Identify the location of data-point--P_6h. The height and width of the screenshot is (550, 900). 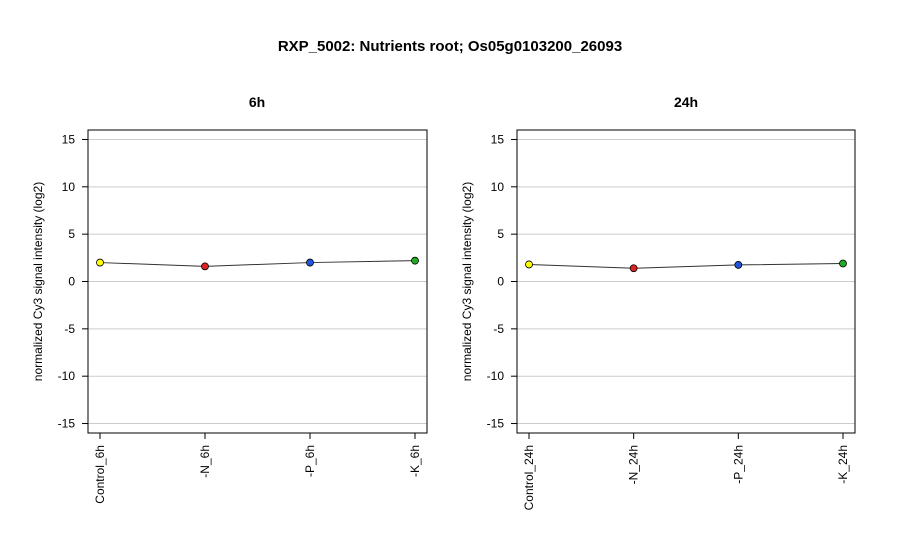
(310, 262).